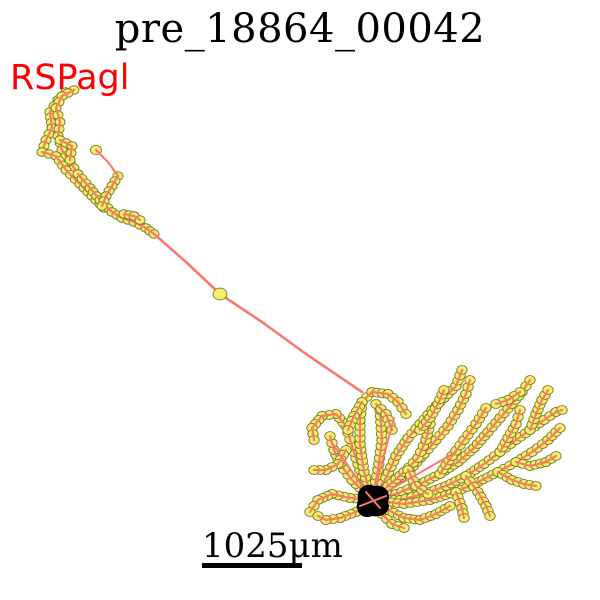  Describe the element at coordinates (258, 313) in the screenshot. I see `axon-trunk` at that location.